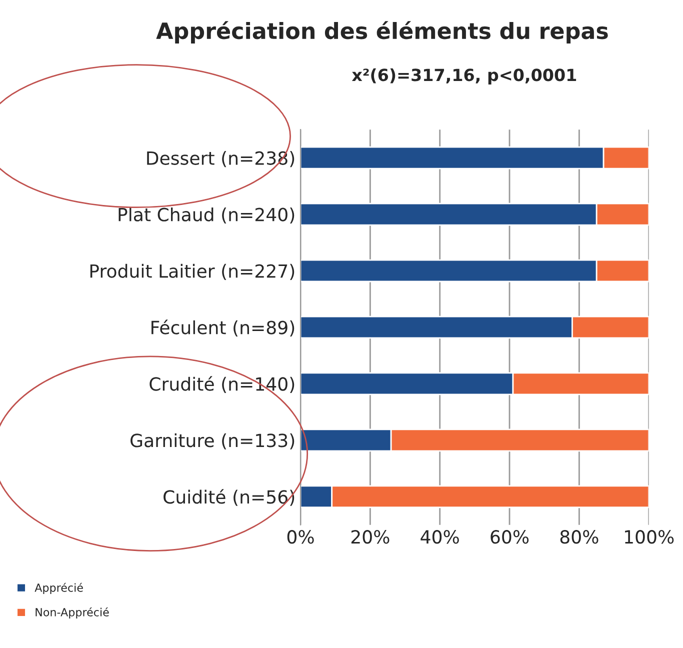  I want to click on legend-label: Apprécié, so click(58, 588).